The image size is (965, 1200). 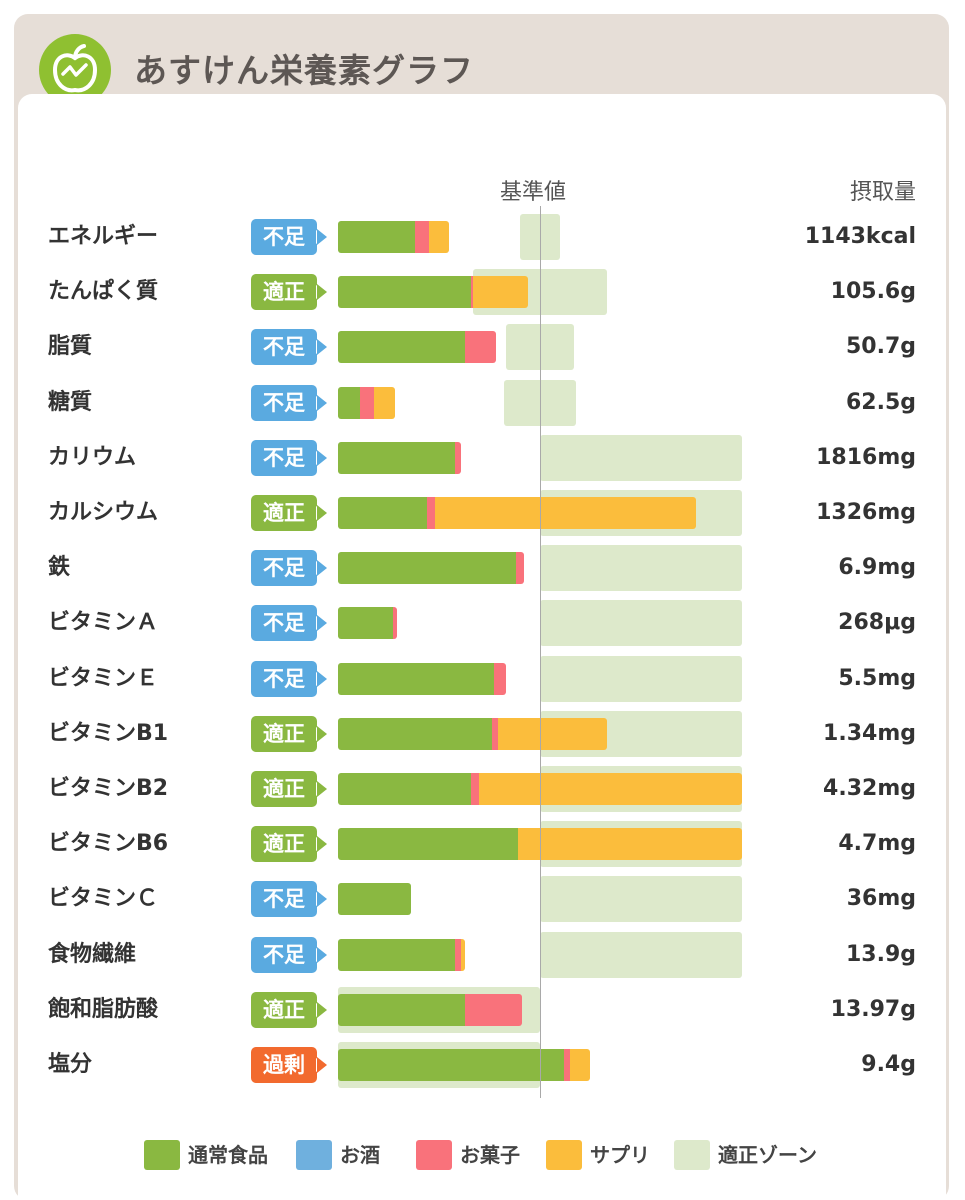 What do you see at coordinates (92, 457) in the screenshot?
I see `nutrient-label: カリウム` at bounding box center [92, 457].